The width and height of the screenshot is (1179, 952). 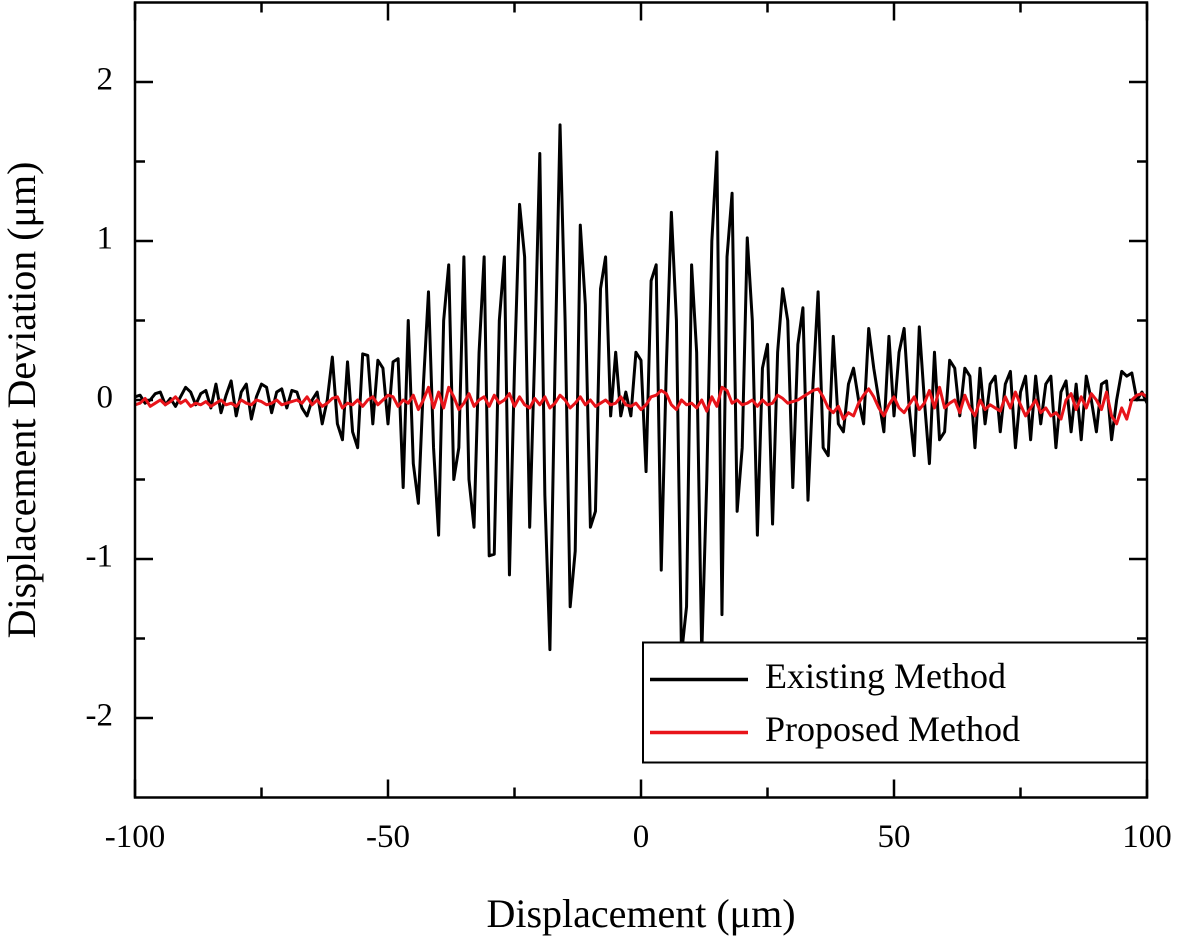 What do you see at coordinates (105, 239) in the screenshot?
I see `y-tick-label: 1` at bounding box center [105, 239].